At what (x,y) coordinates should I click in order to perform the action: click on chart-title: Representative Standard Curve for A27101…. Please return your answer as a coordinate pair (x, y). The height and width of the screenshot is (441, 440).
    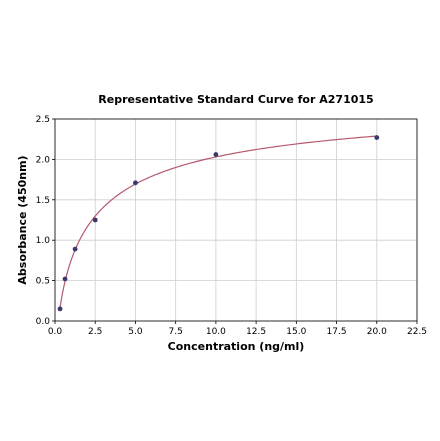
    Looking at the image, I should click on (235, 99).